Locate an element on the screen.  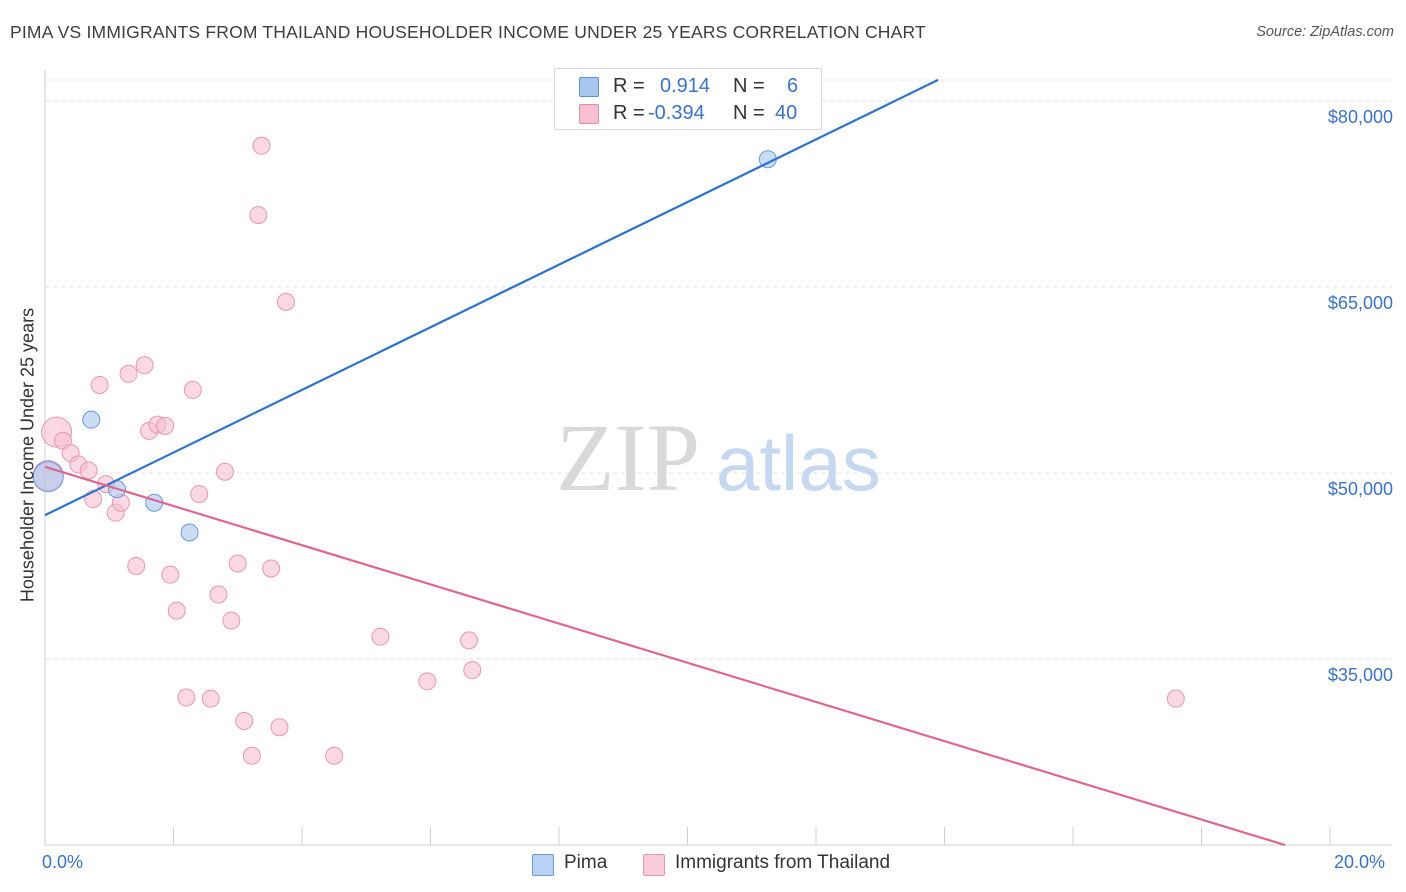
legend-n-value: 40 is located at coordinates (786, 113).